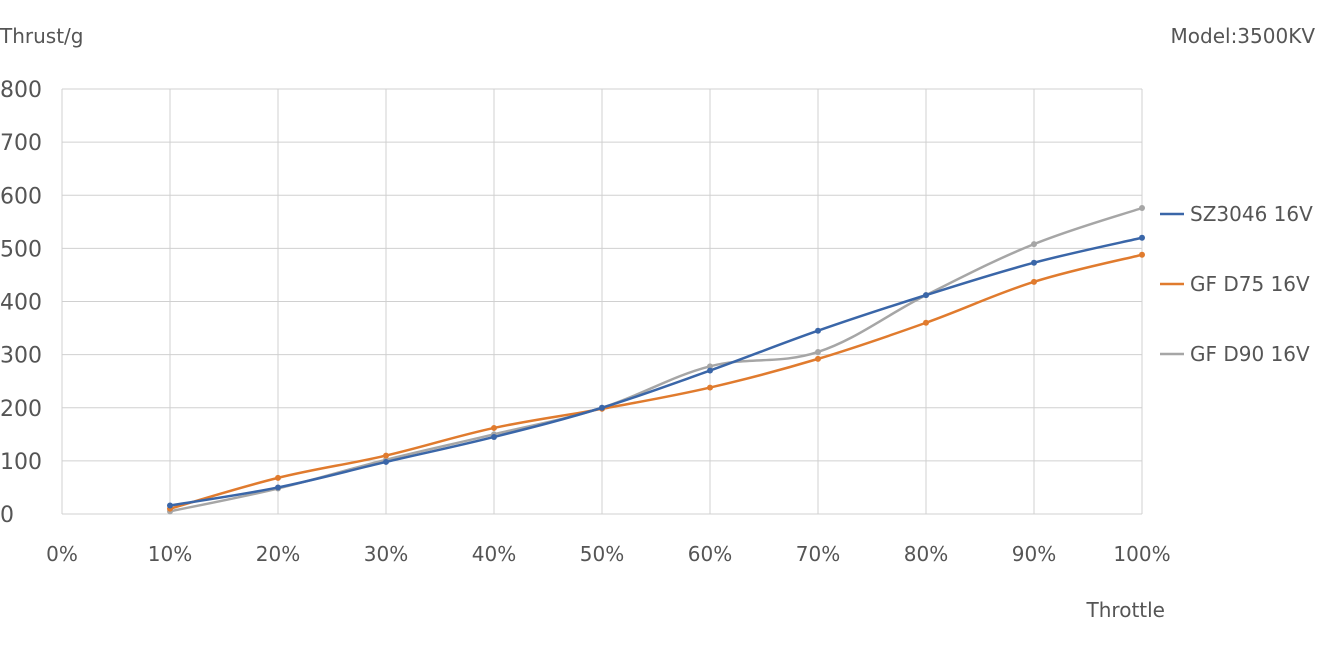  What do you see at coordinates (818, 554) in the screenshot?
I see `x-tick-label: 70%` at bounding box center [818, 554].